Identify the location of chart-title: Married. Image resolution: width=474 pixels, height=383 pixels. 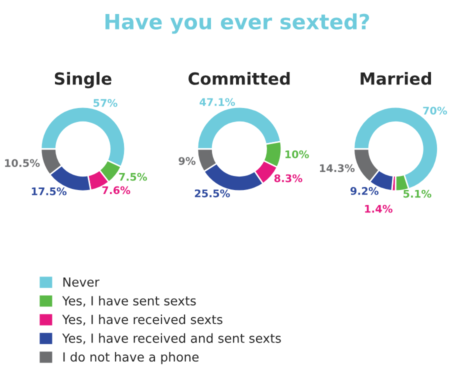
(395, 78).